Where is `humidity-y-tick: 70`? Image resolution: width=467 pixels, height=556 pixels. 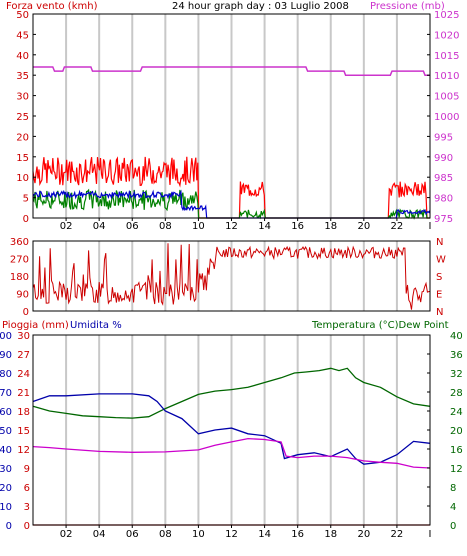
humidity-y-tick: 70 is located at coordinates (6, 393).